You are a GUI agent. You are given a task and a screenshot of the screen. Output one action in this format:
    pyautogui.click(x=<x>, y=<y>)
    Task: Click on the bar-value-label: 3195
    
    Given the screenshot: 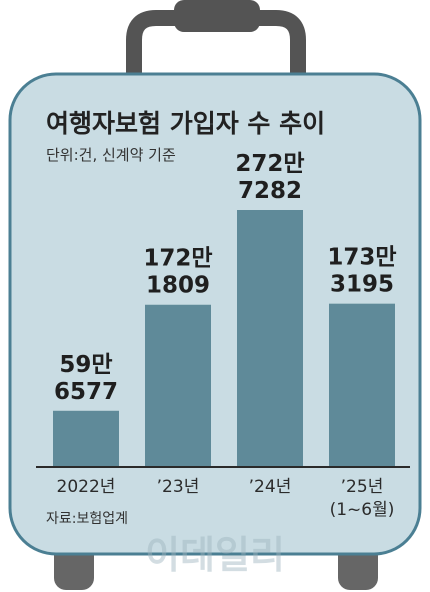 What is the action you would take?
    pyautogui.click(x=362, y=285)
    